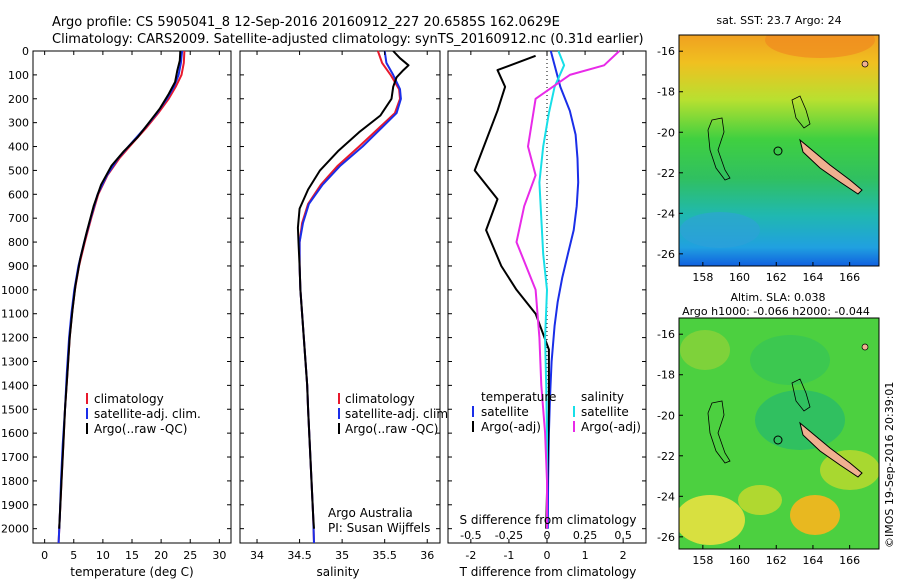  I want to click on annotation-line-1: Argo Australia, so click(370, 513).